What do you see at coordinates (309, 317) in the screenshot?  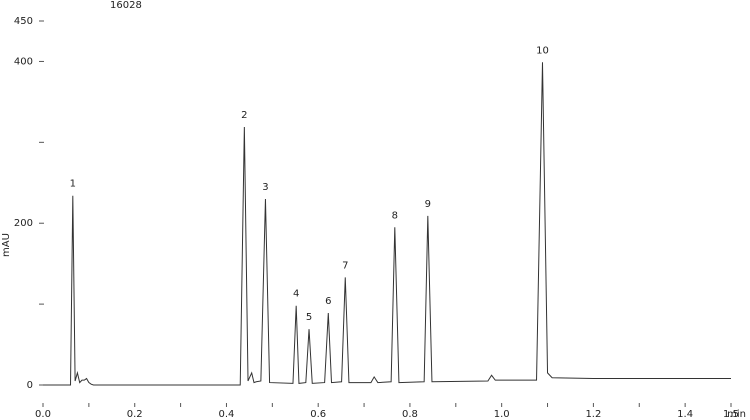 I see `peak-label: 5` at bounding box center [309, 317].